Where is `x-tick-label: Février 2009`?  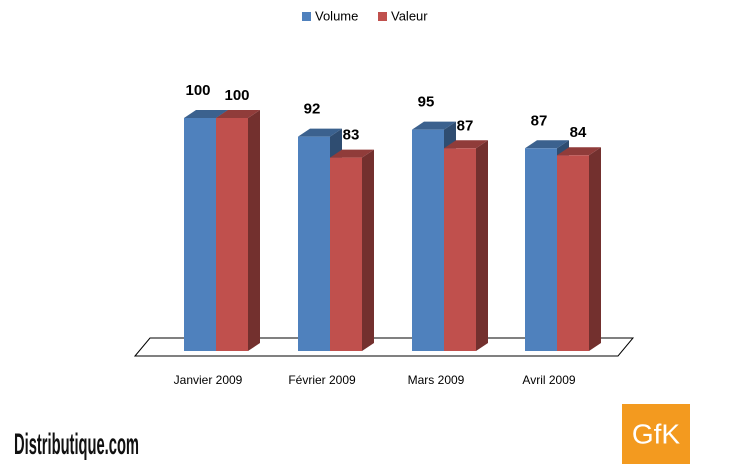 x-tick-label: Février 2009 is located at coordinates (322, 380).